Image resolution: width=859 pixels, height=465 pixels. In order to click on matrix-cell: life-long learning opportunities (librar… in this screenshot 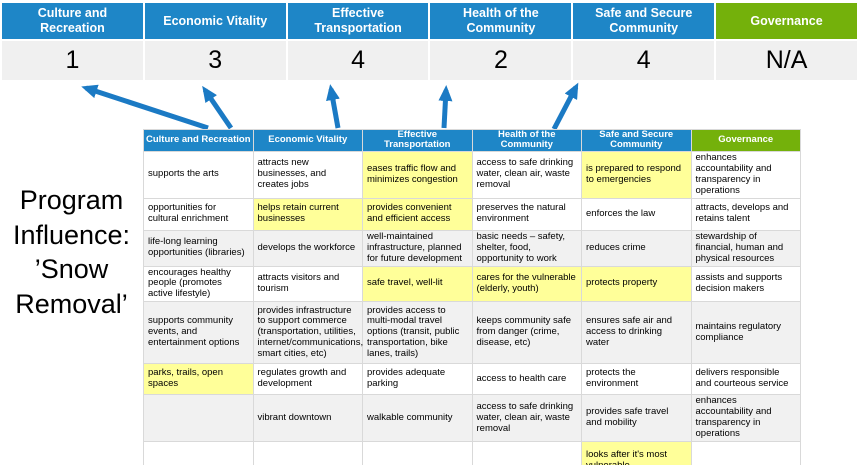, I will do `click(198, 248)`.